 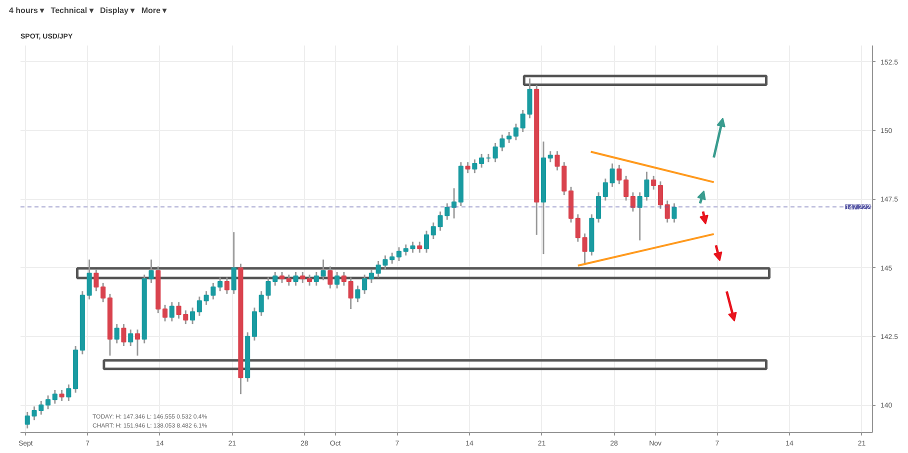 I want to click on text: 4 hours ▾ Technical ▾ Display ▾ More ▾, so click(x=88, y=10).